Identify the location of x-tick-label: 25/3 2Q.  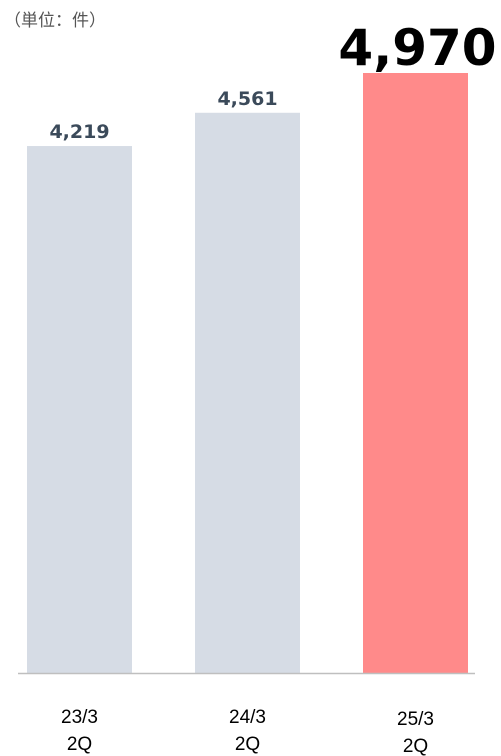
(415, 732).